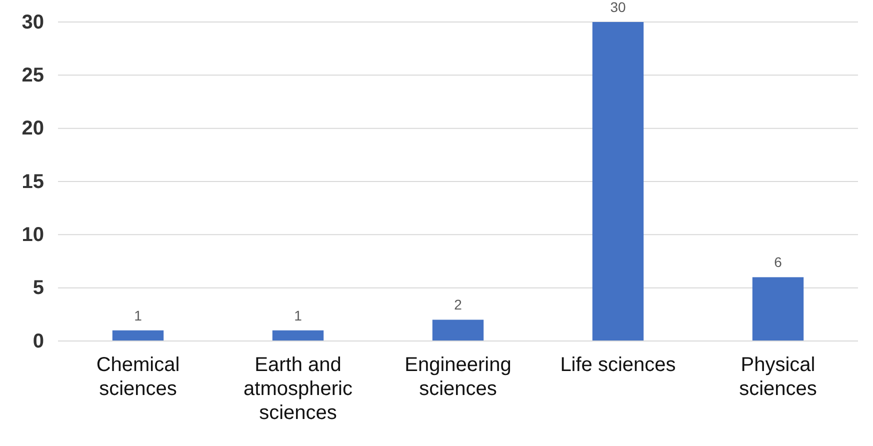 The image size is (873, 446). Describe the element at coordinates (33, 181) in the screenshot. I see `y-tick-label: 15` at that location.